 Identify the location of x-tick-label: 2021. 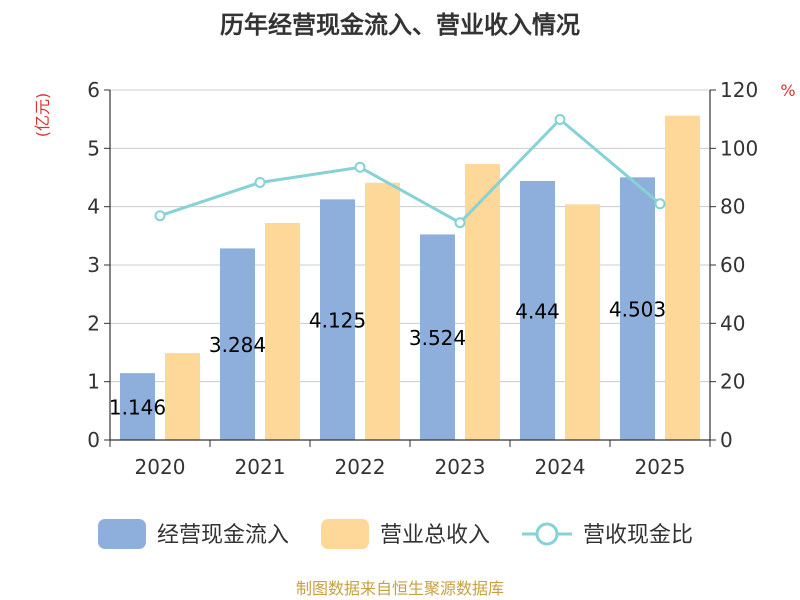
(260, 467).